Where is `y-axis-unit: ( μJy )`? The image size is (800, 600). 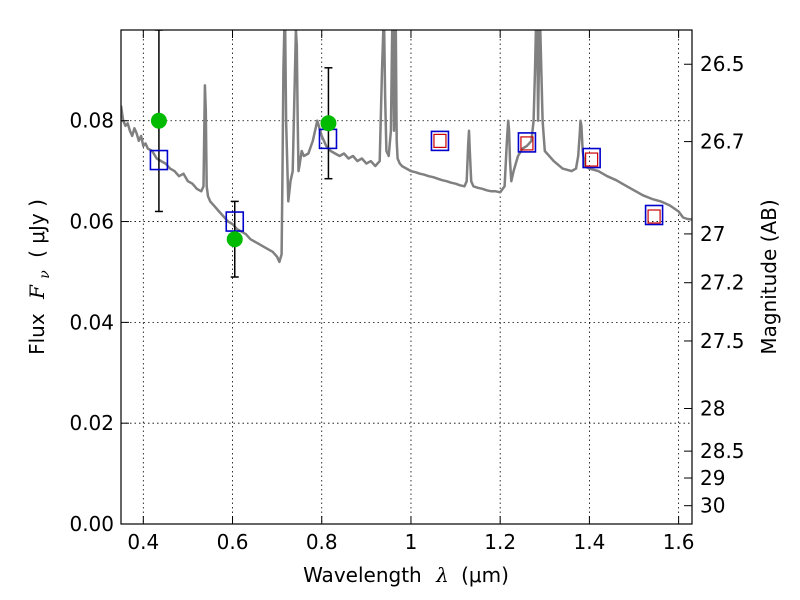
y-axis-unit: ( μJy ) is located at coordinates (37, 228).